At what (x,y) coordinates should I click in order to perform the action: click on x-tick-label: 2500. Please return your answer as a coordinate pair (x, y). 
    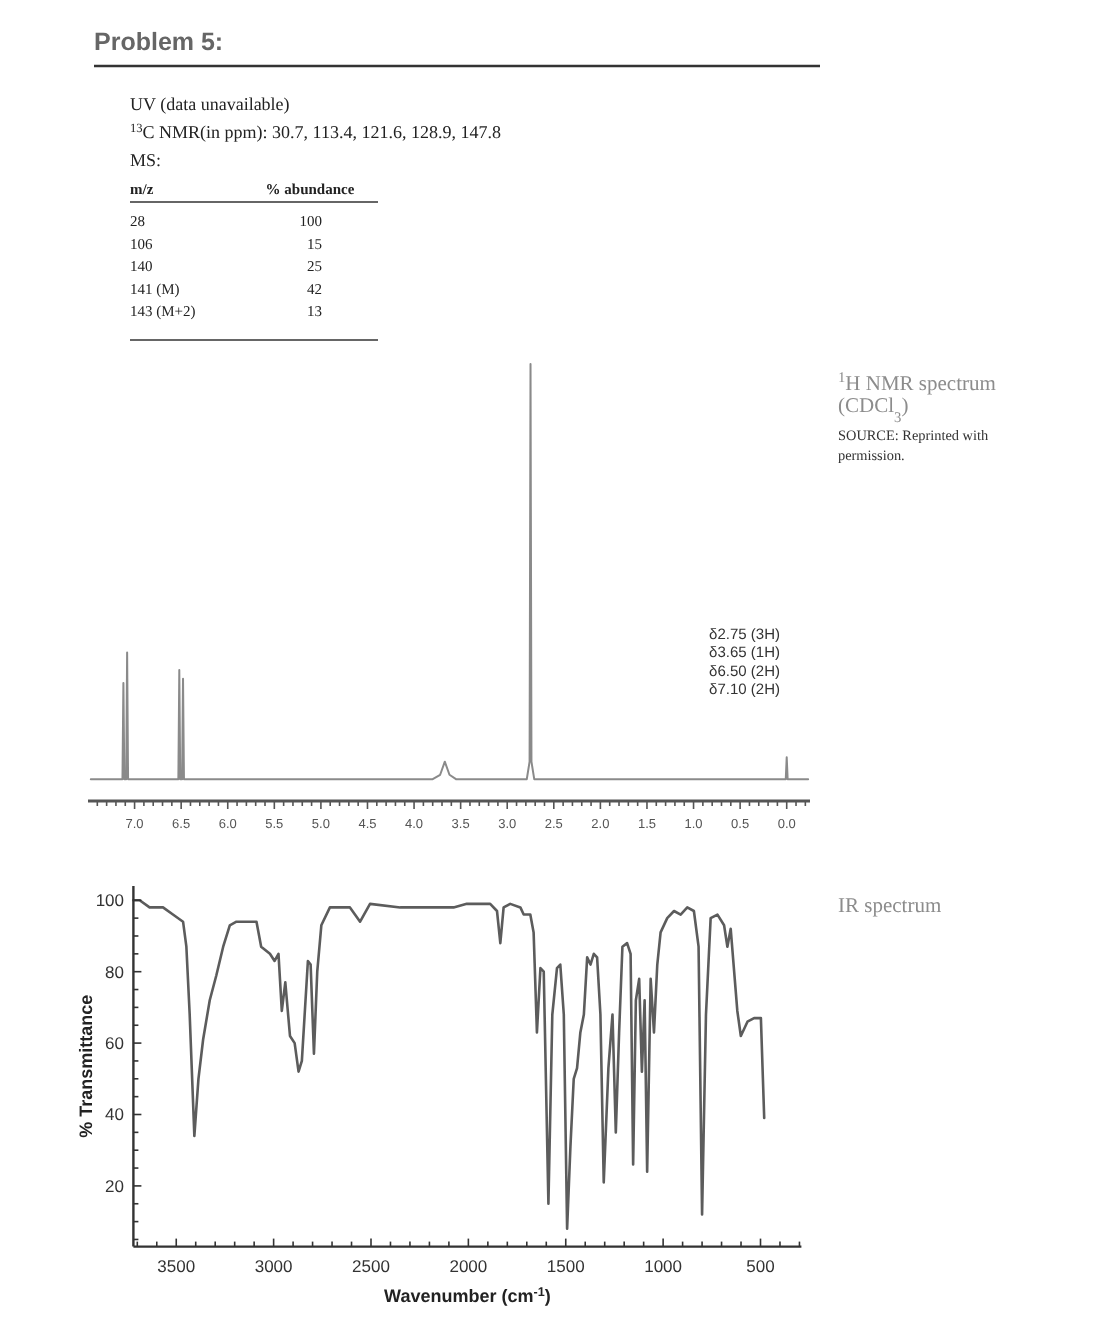
    Looking at the image, I should click on (371, 1266).